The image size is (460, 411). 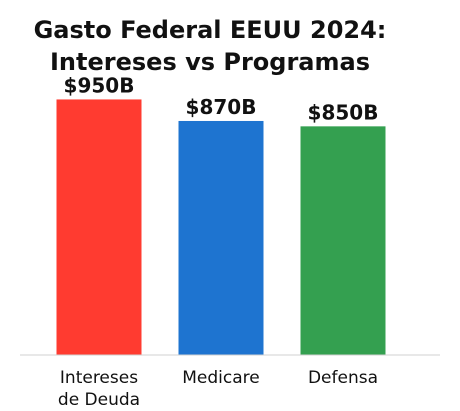 I want to click on chart-title-line-1: Gasto Federal EEUU 2024:, so click(x=210, y=30).